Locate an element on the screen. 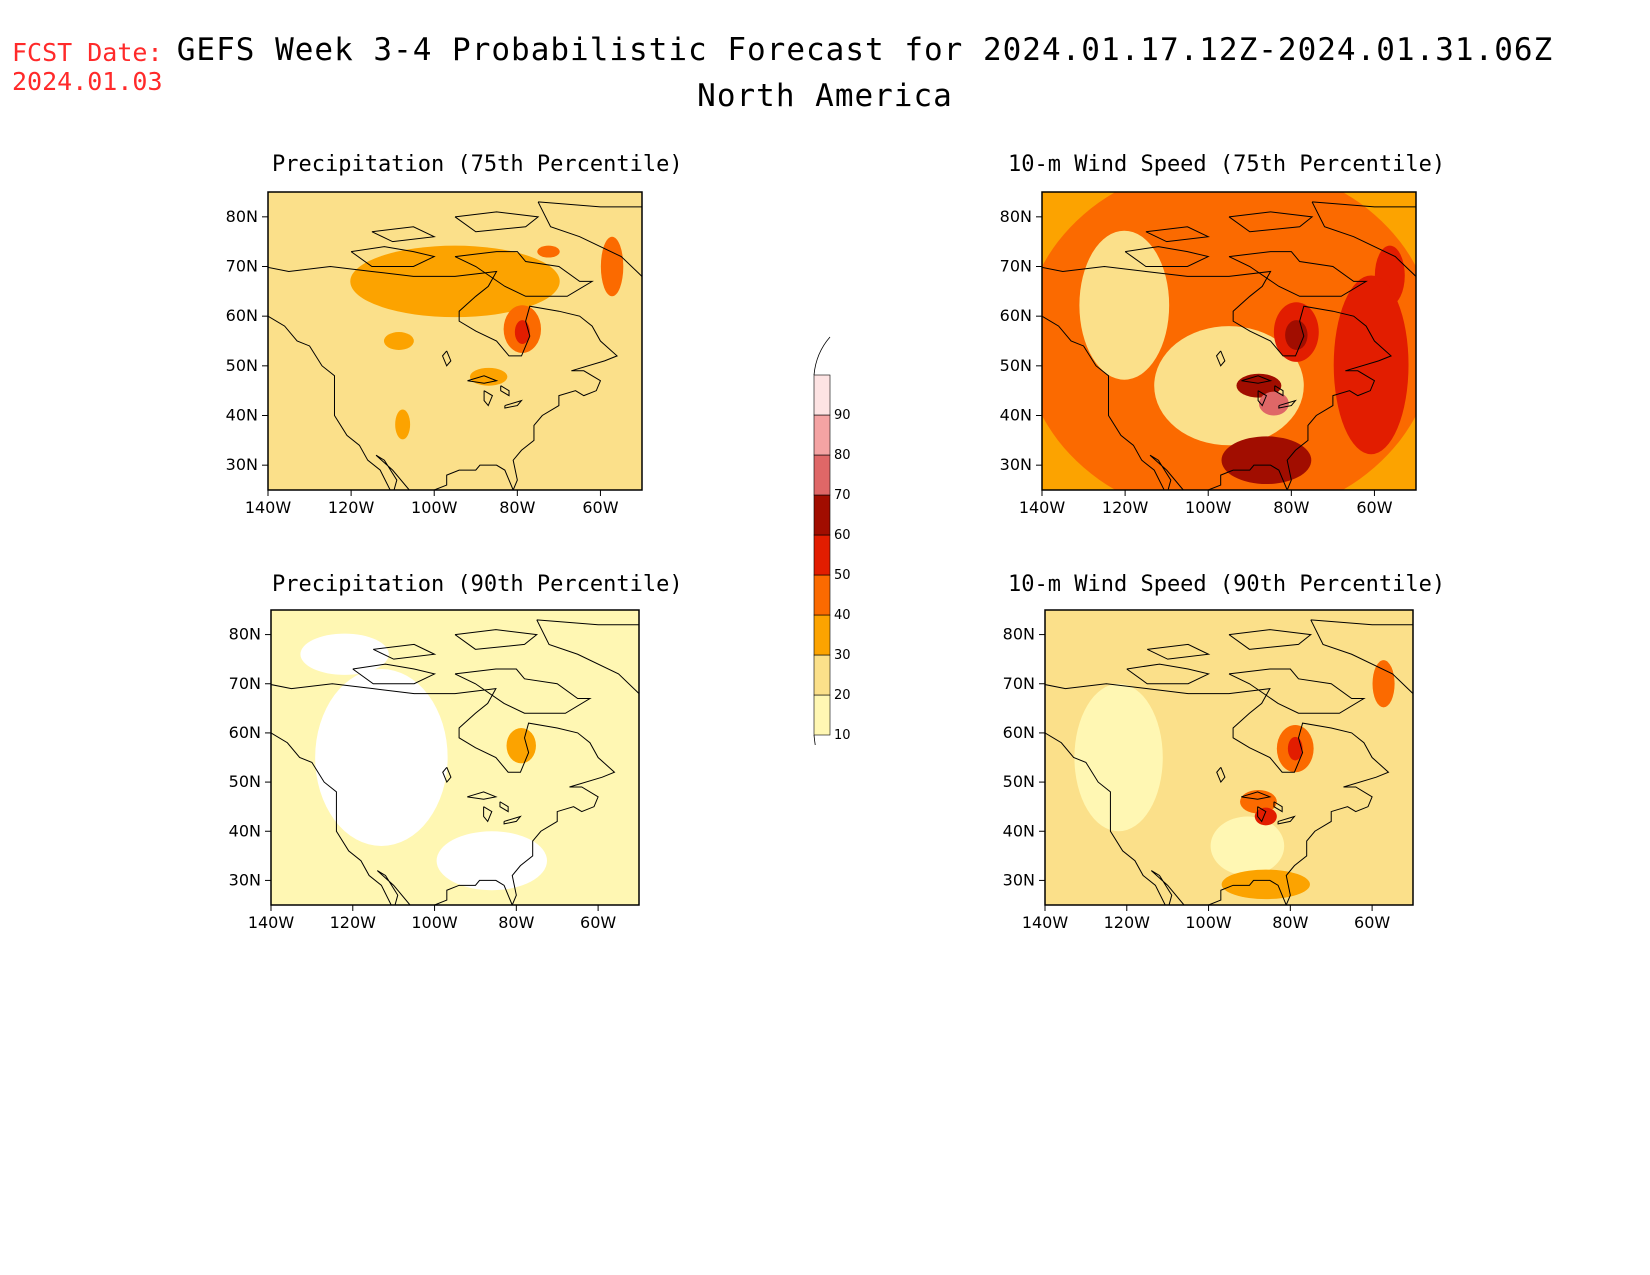 The image size is (1650, 1275). forecast-date-label: FCST Date: is located at coordinates (87, 52).